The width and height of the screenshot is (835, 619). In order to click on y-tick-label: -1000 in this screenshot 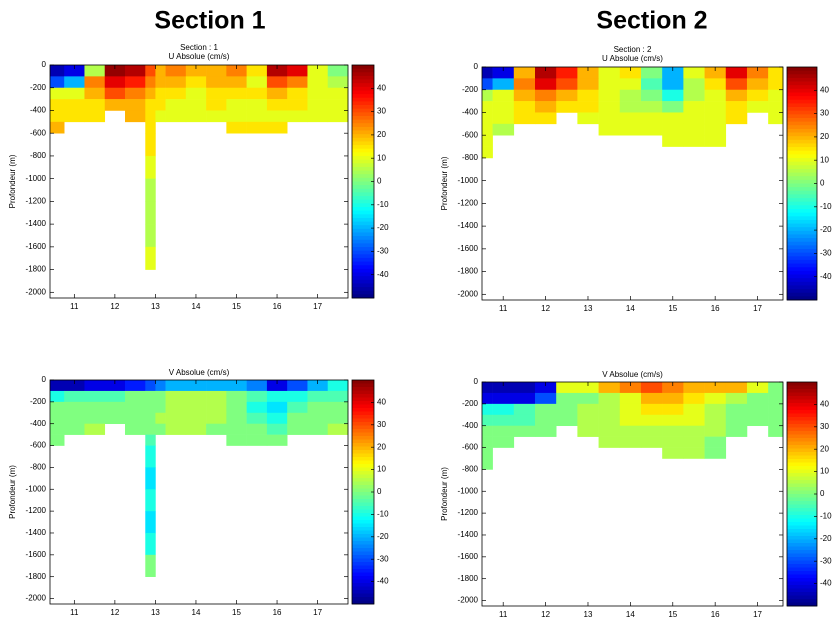, I will do `click(36, 178)`.